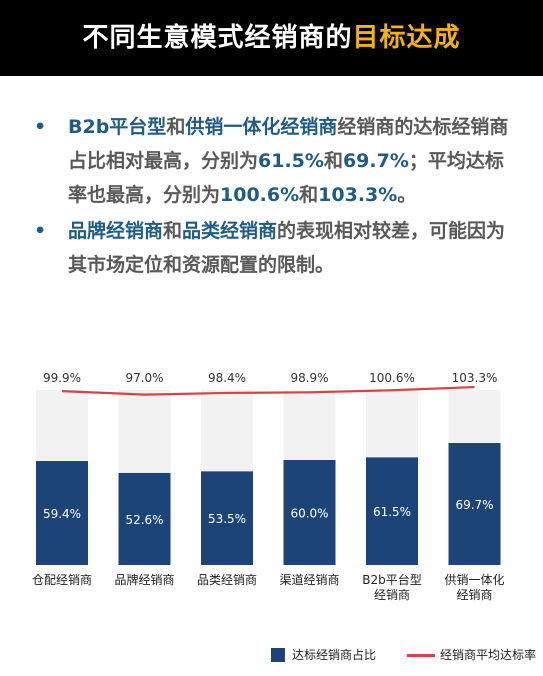 This screenshot has height=676, width=543. I want to click on line-value-label: 98.9%, so click(309, 378).